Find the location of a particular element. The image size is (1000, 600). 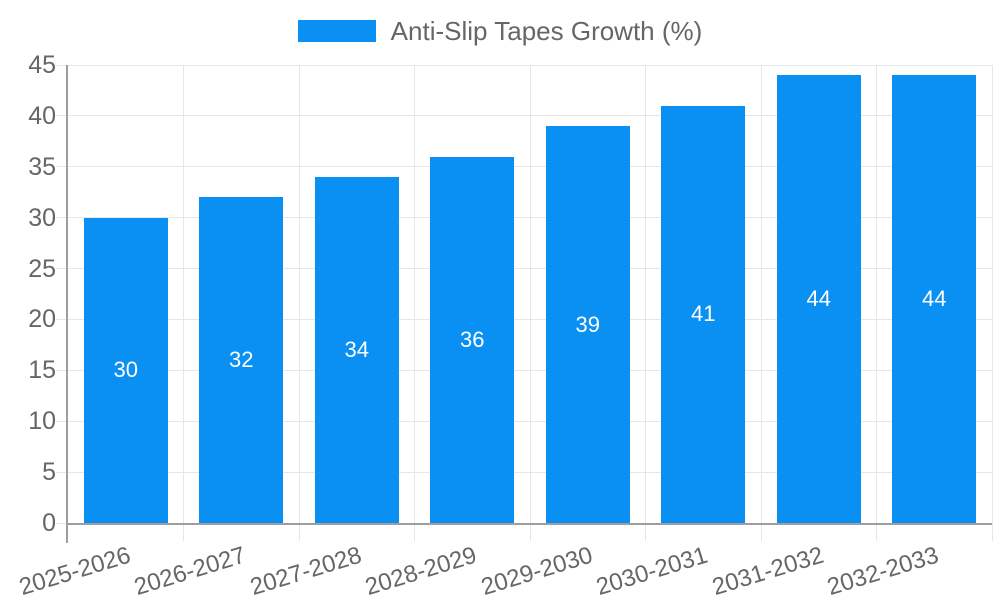

legend-swatch is located at coordinates (336, 31).